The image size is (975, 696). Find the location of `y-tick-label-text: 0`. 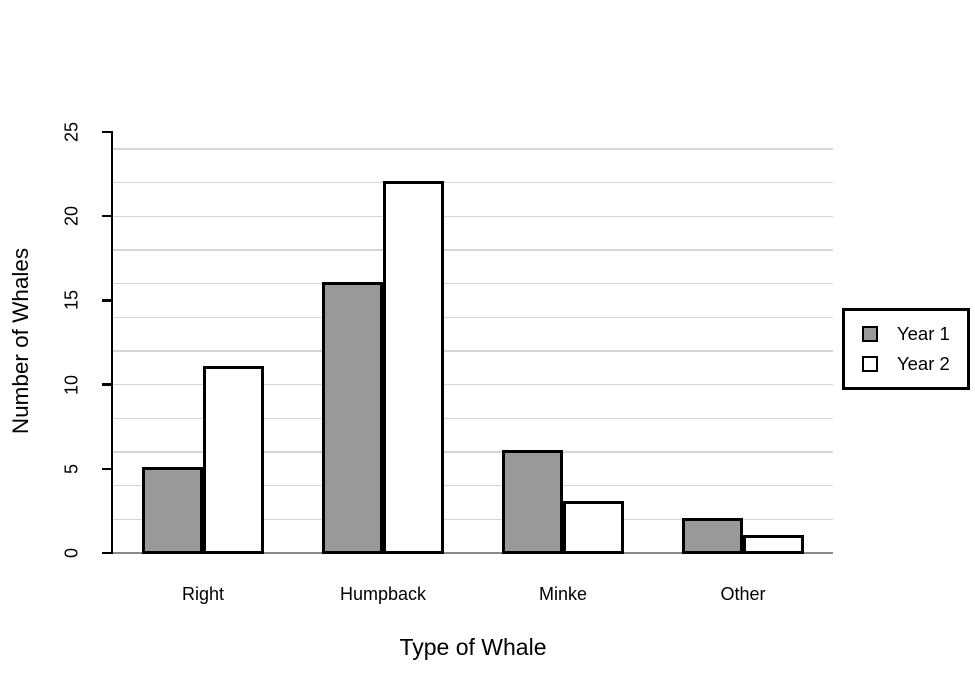

y-tick-label-text: 0 is located at coordinates (71, 553).